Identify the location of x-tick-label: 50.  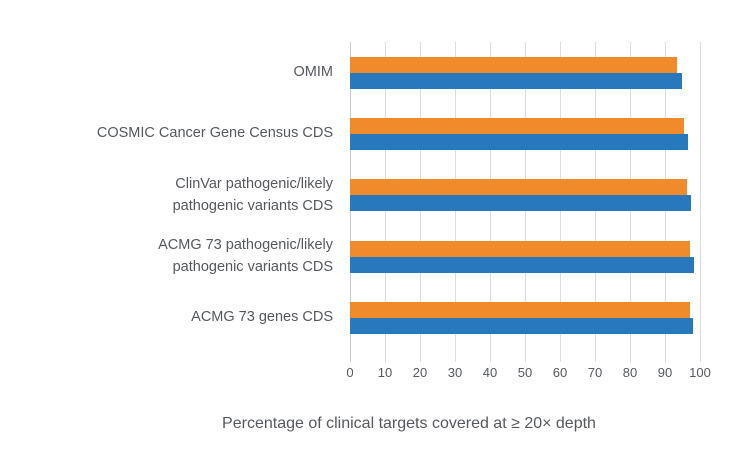
(525, 372).